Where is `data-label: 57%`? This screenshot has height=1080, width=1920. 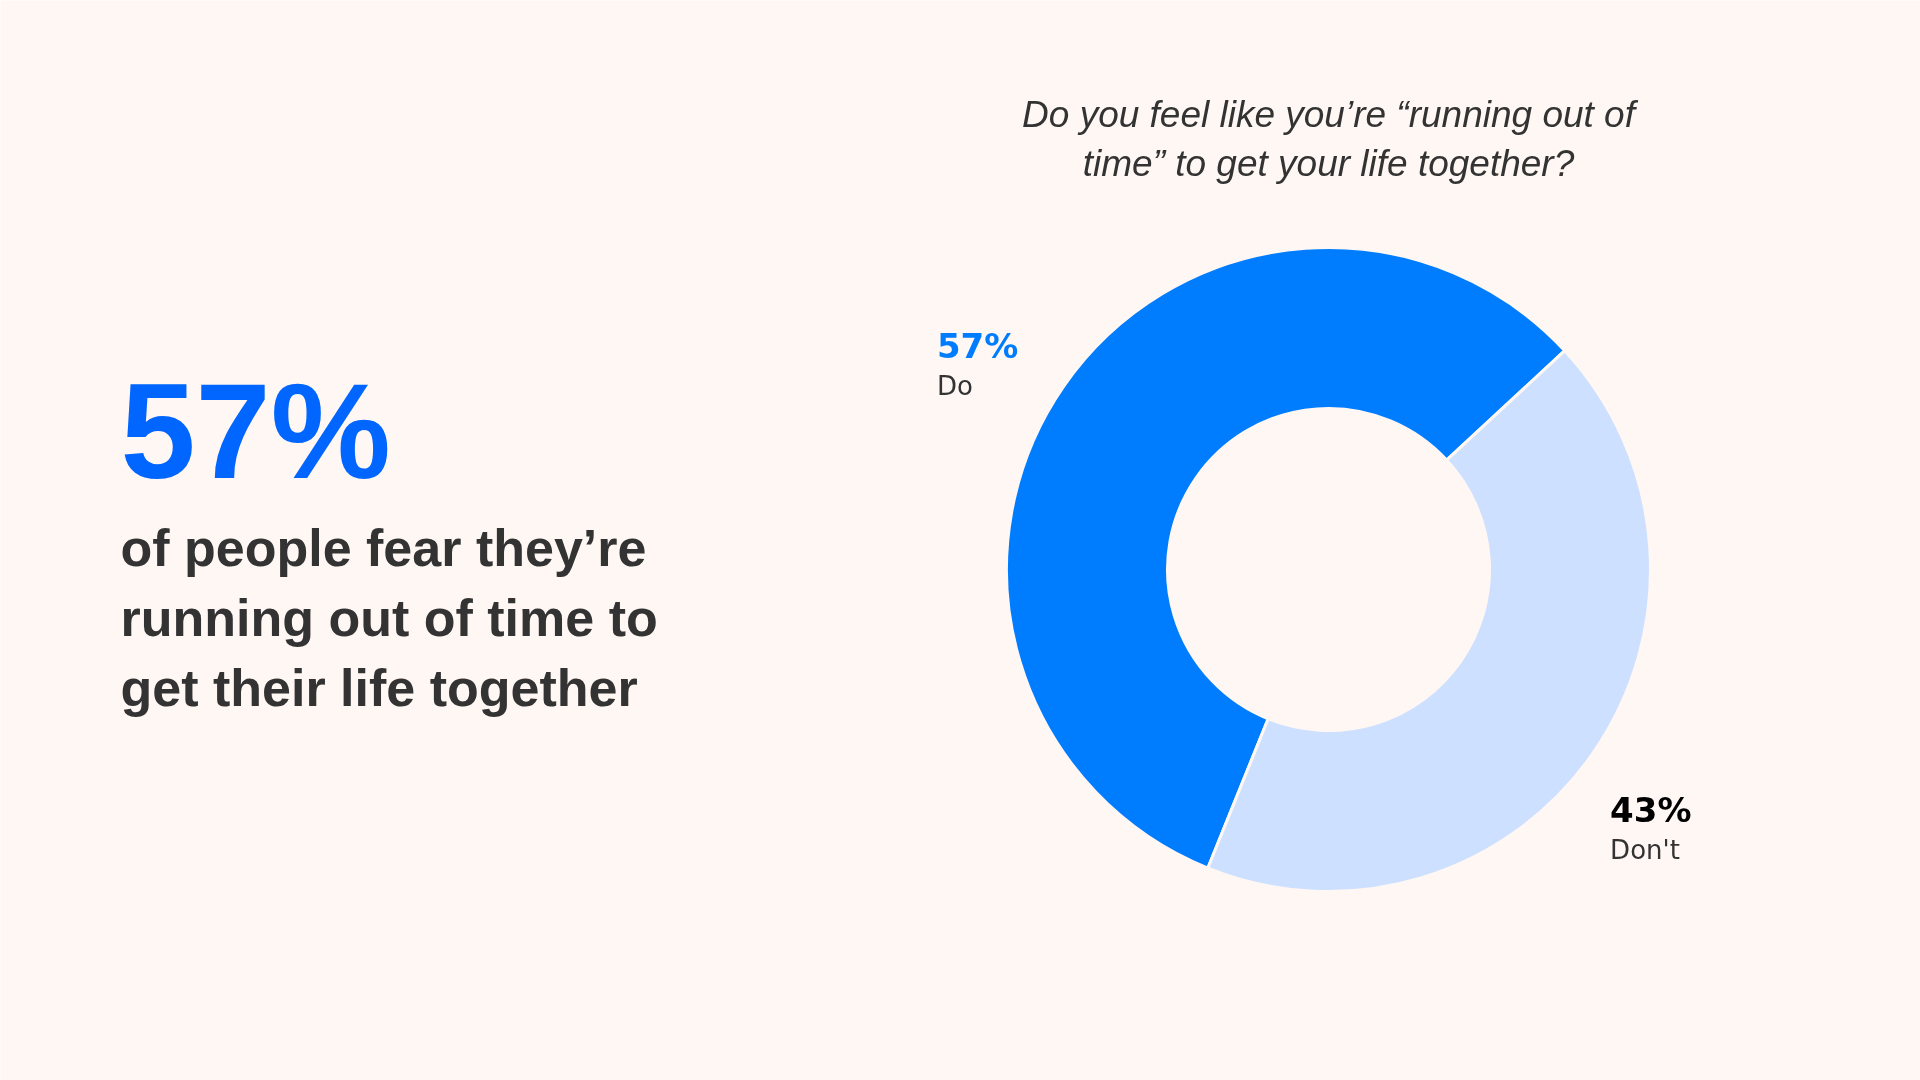 data-label: 57% is located at coordinates (977, 345).